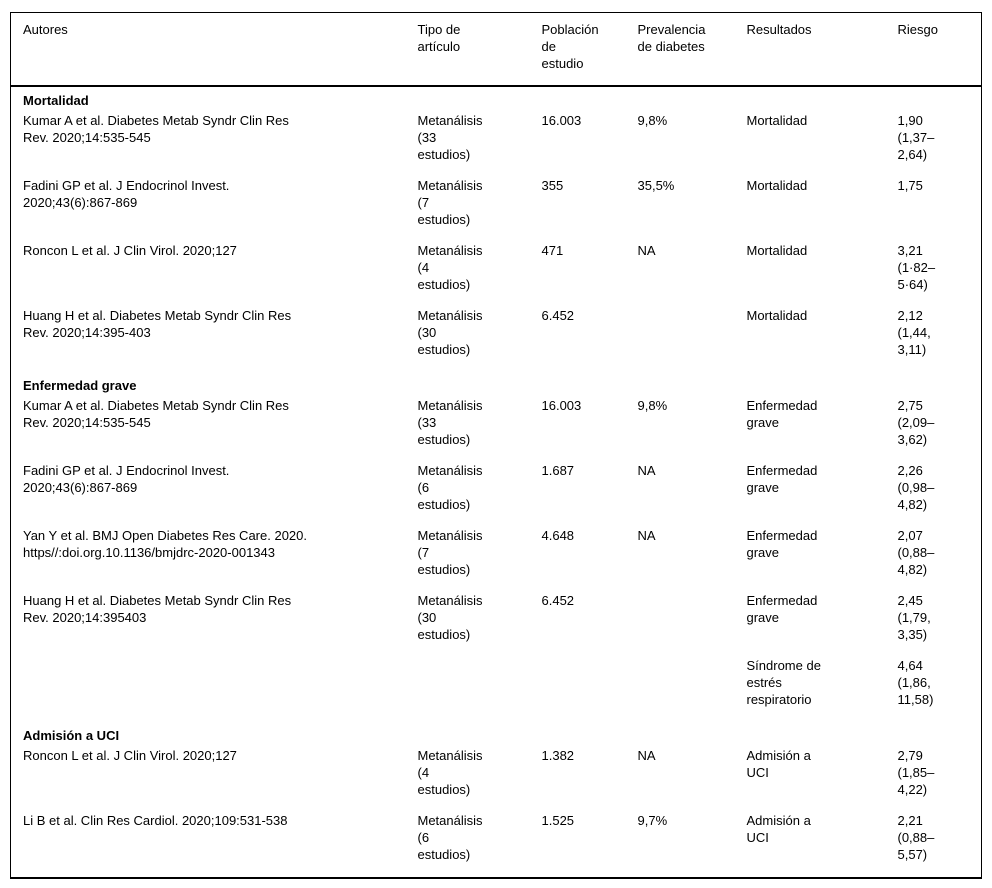  Describe the element at coordinates (496, 384) in the screenshot. I see `section-row-enfermedad-grave: Enfermedad grave` at that location.